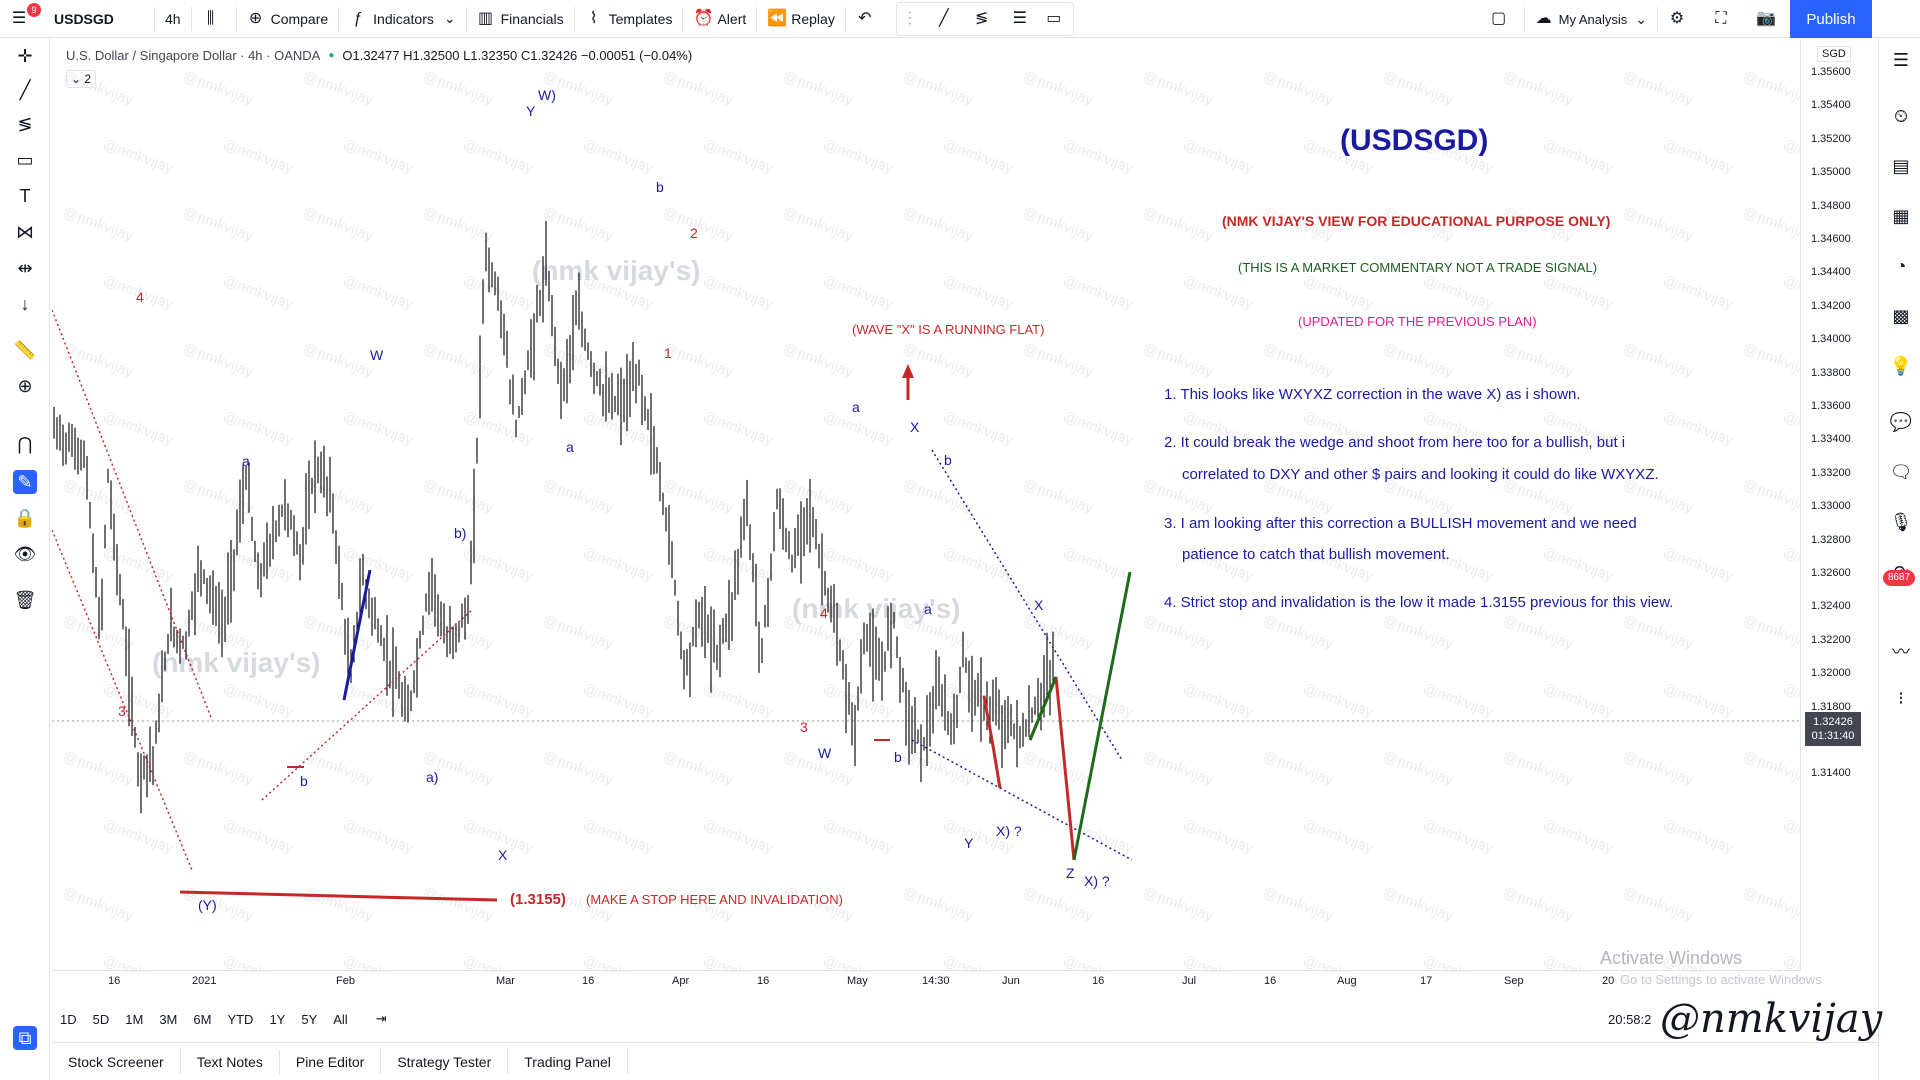 This screenshot has height=1080, width=1920. Describe the element at coordinates (25, 268) in the screenshot. I see `prediction-icon: ⇹` at that location.